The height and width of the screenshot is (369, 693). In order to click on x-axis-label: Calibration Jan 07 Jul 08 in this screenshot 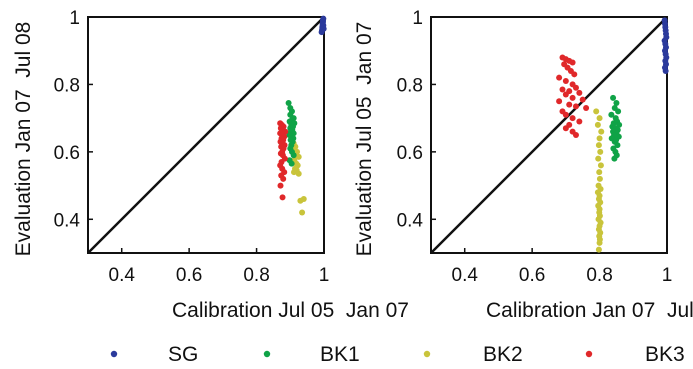, I will do `click(589, 310)`.